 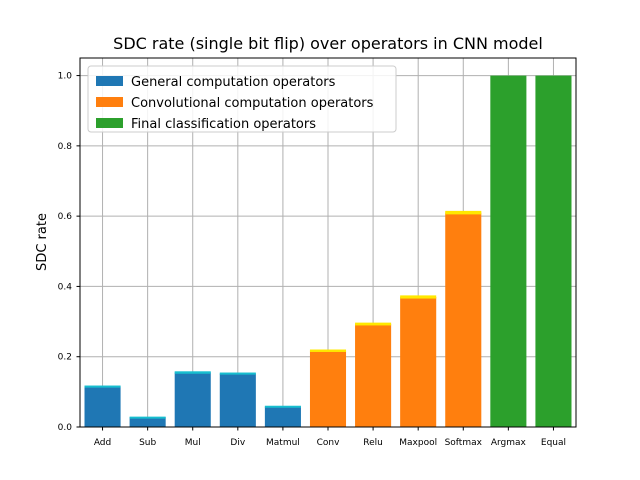 What do you see at coordinates (193, 443) in the screenshot?
I see `x-tick-label: Mul` at bounding box center [193, 443].